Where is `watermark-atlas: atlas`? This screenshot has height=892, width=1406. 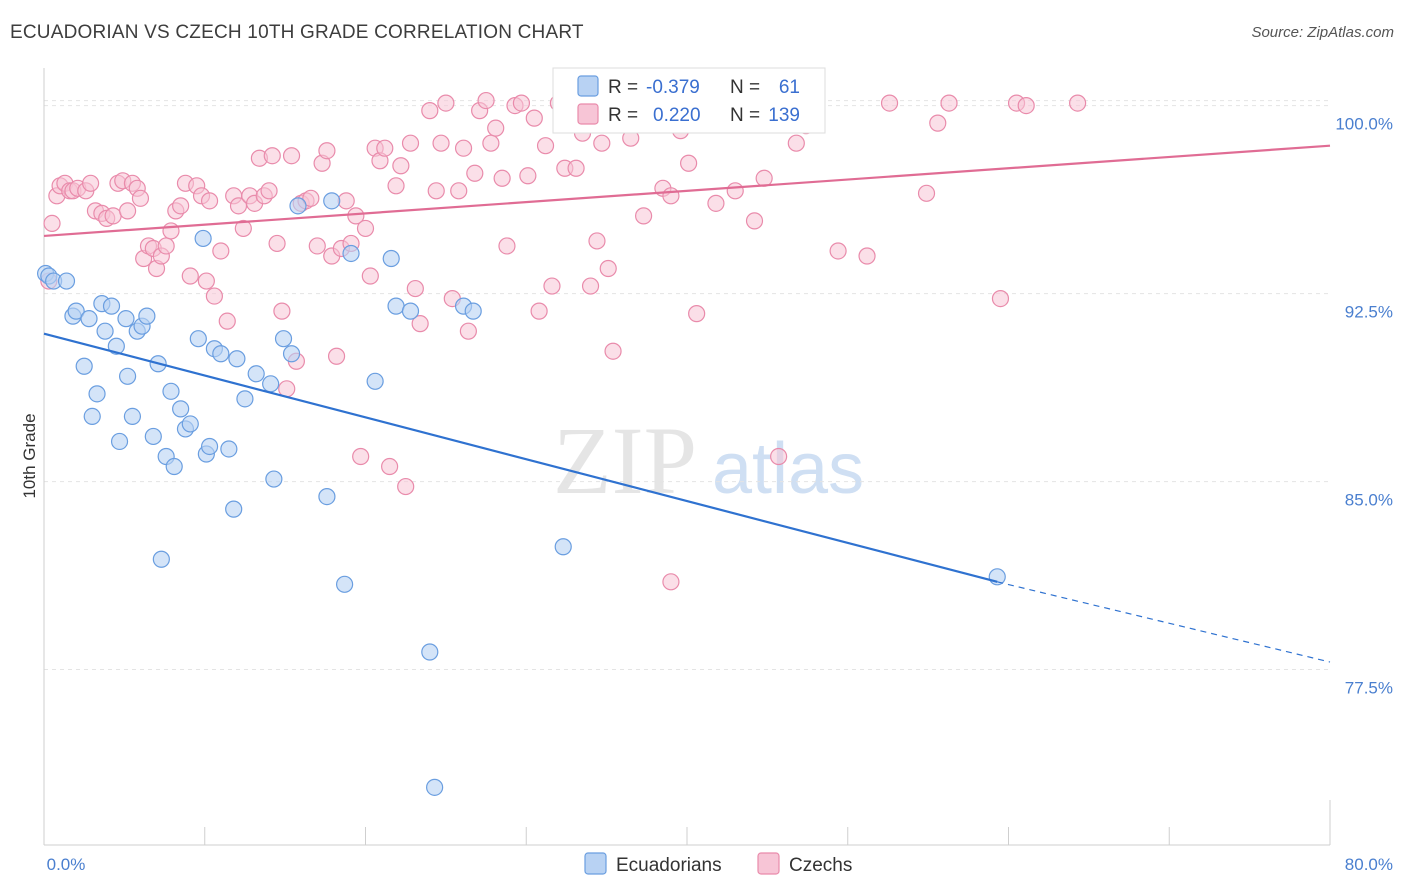
watermark-atlas: atlas is located at coordinates (788, 469).